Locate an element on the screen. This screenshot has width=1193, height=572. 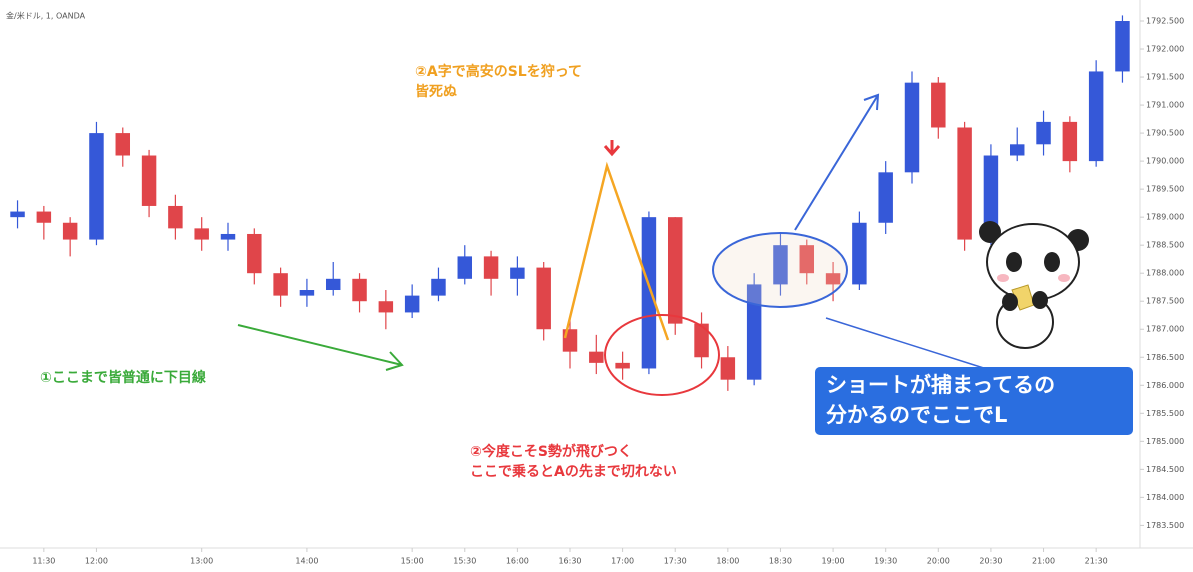
y-tick-label: 1786.000 is located at coordinates (1165, 385).